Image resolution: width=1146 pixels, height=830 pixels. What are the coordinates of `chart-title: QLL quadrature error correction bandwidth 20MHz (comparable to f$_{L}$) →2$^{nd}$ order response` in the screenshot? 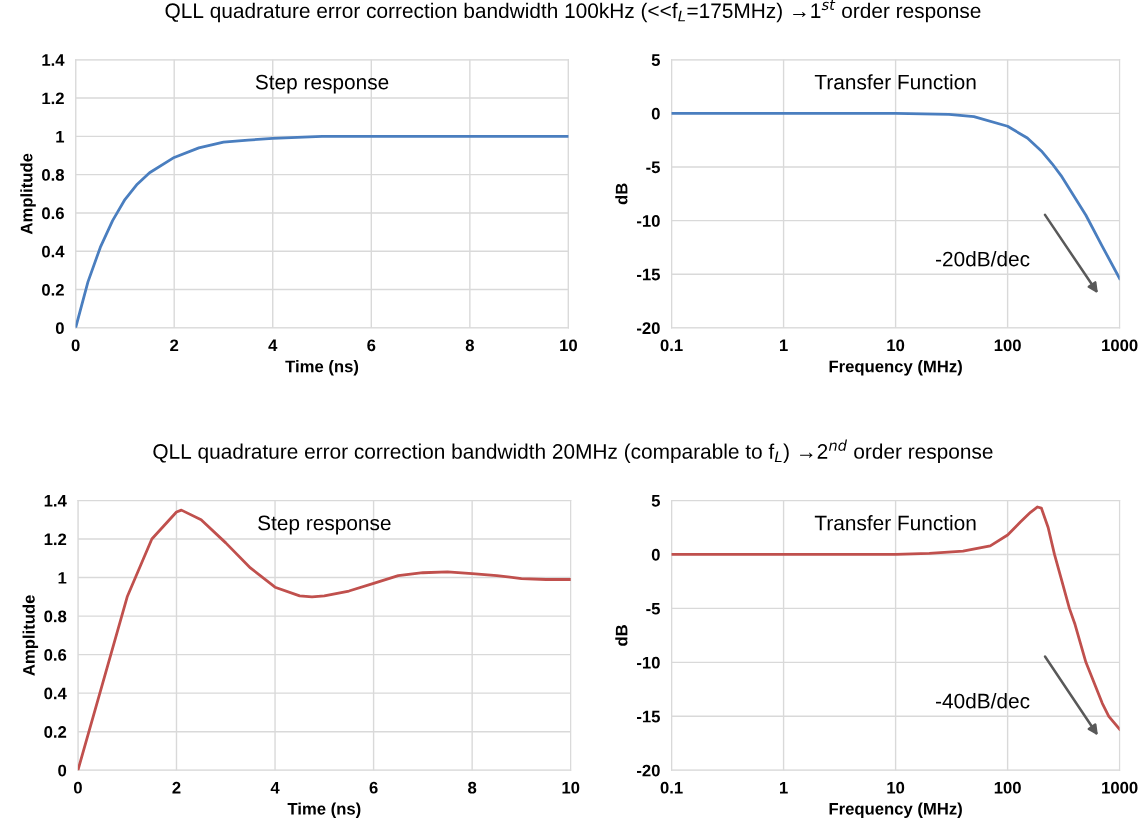 It's located at (573, 451).